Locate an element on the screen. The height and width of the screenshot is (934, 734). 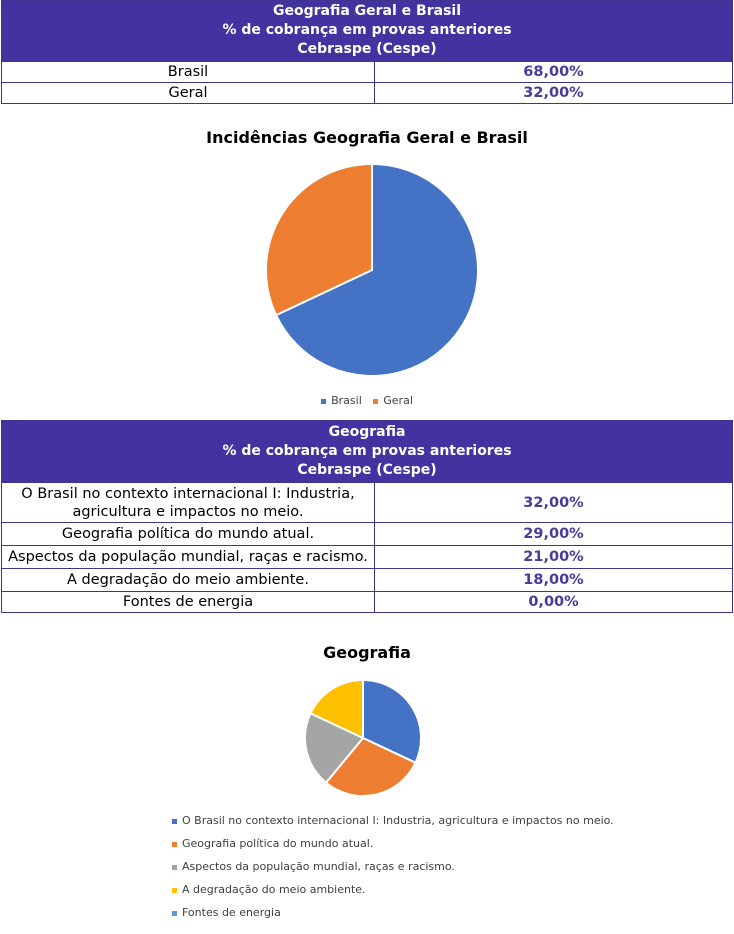
table-title-line: Geografia Geral e Brasil is located at coordinates (366, 11).